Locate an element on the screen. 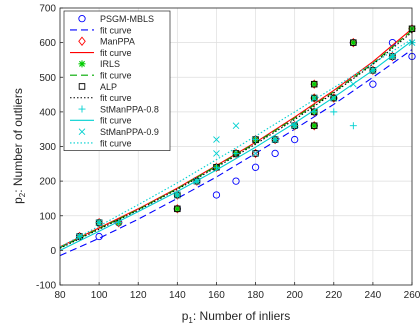 This screenshot has width=420, height=327. y-axis-label-main: p is located at coordinates (18, 200).